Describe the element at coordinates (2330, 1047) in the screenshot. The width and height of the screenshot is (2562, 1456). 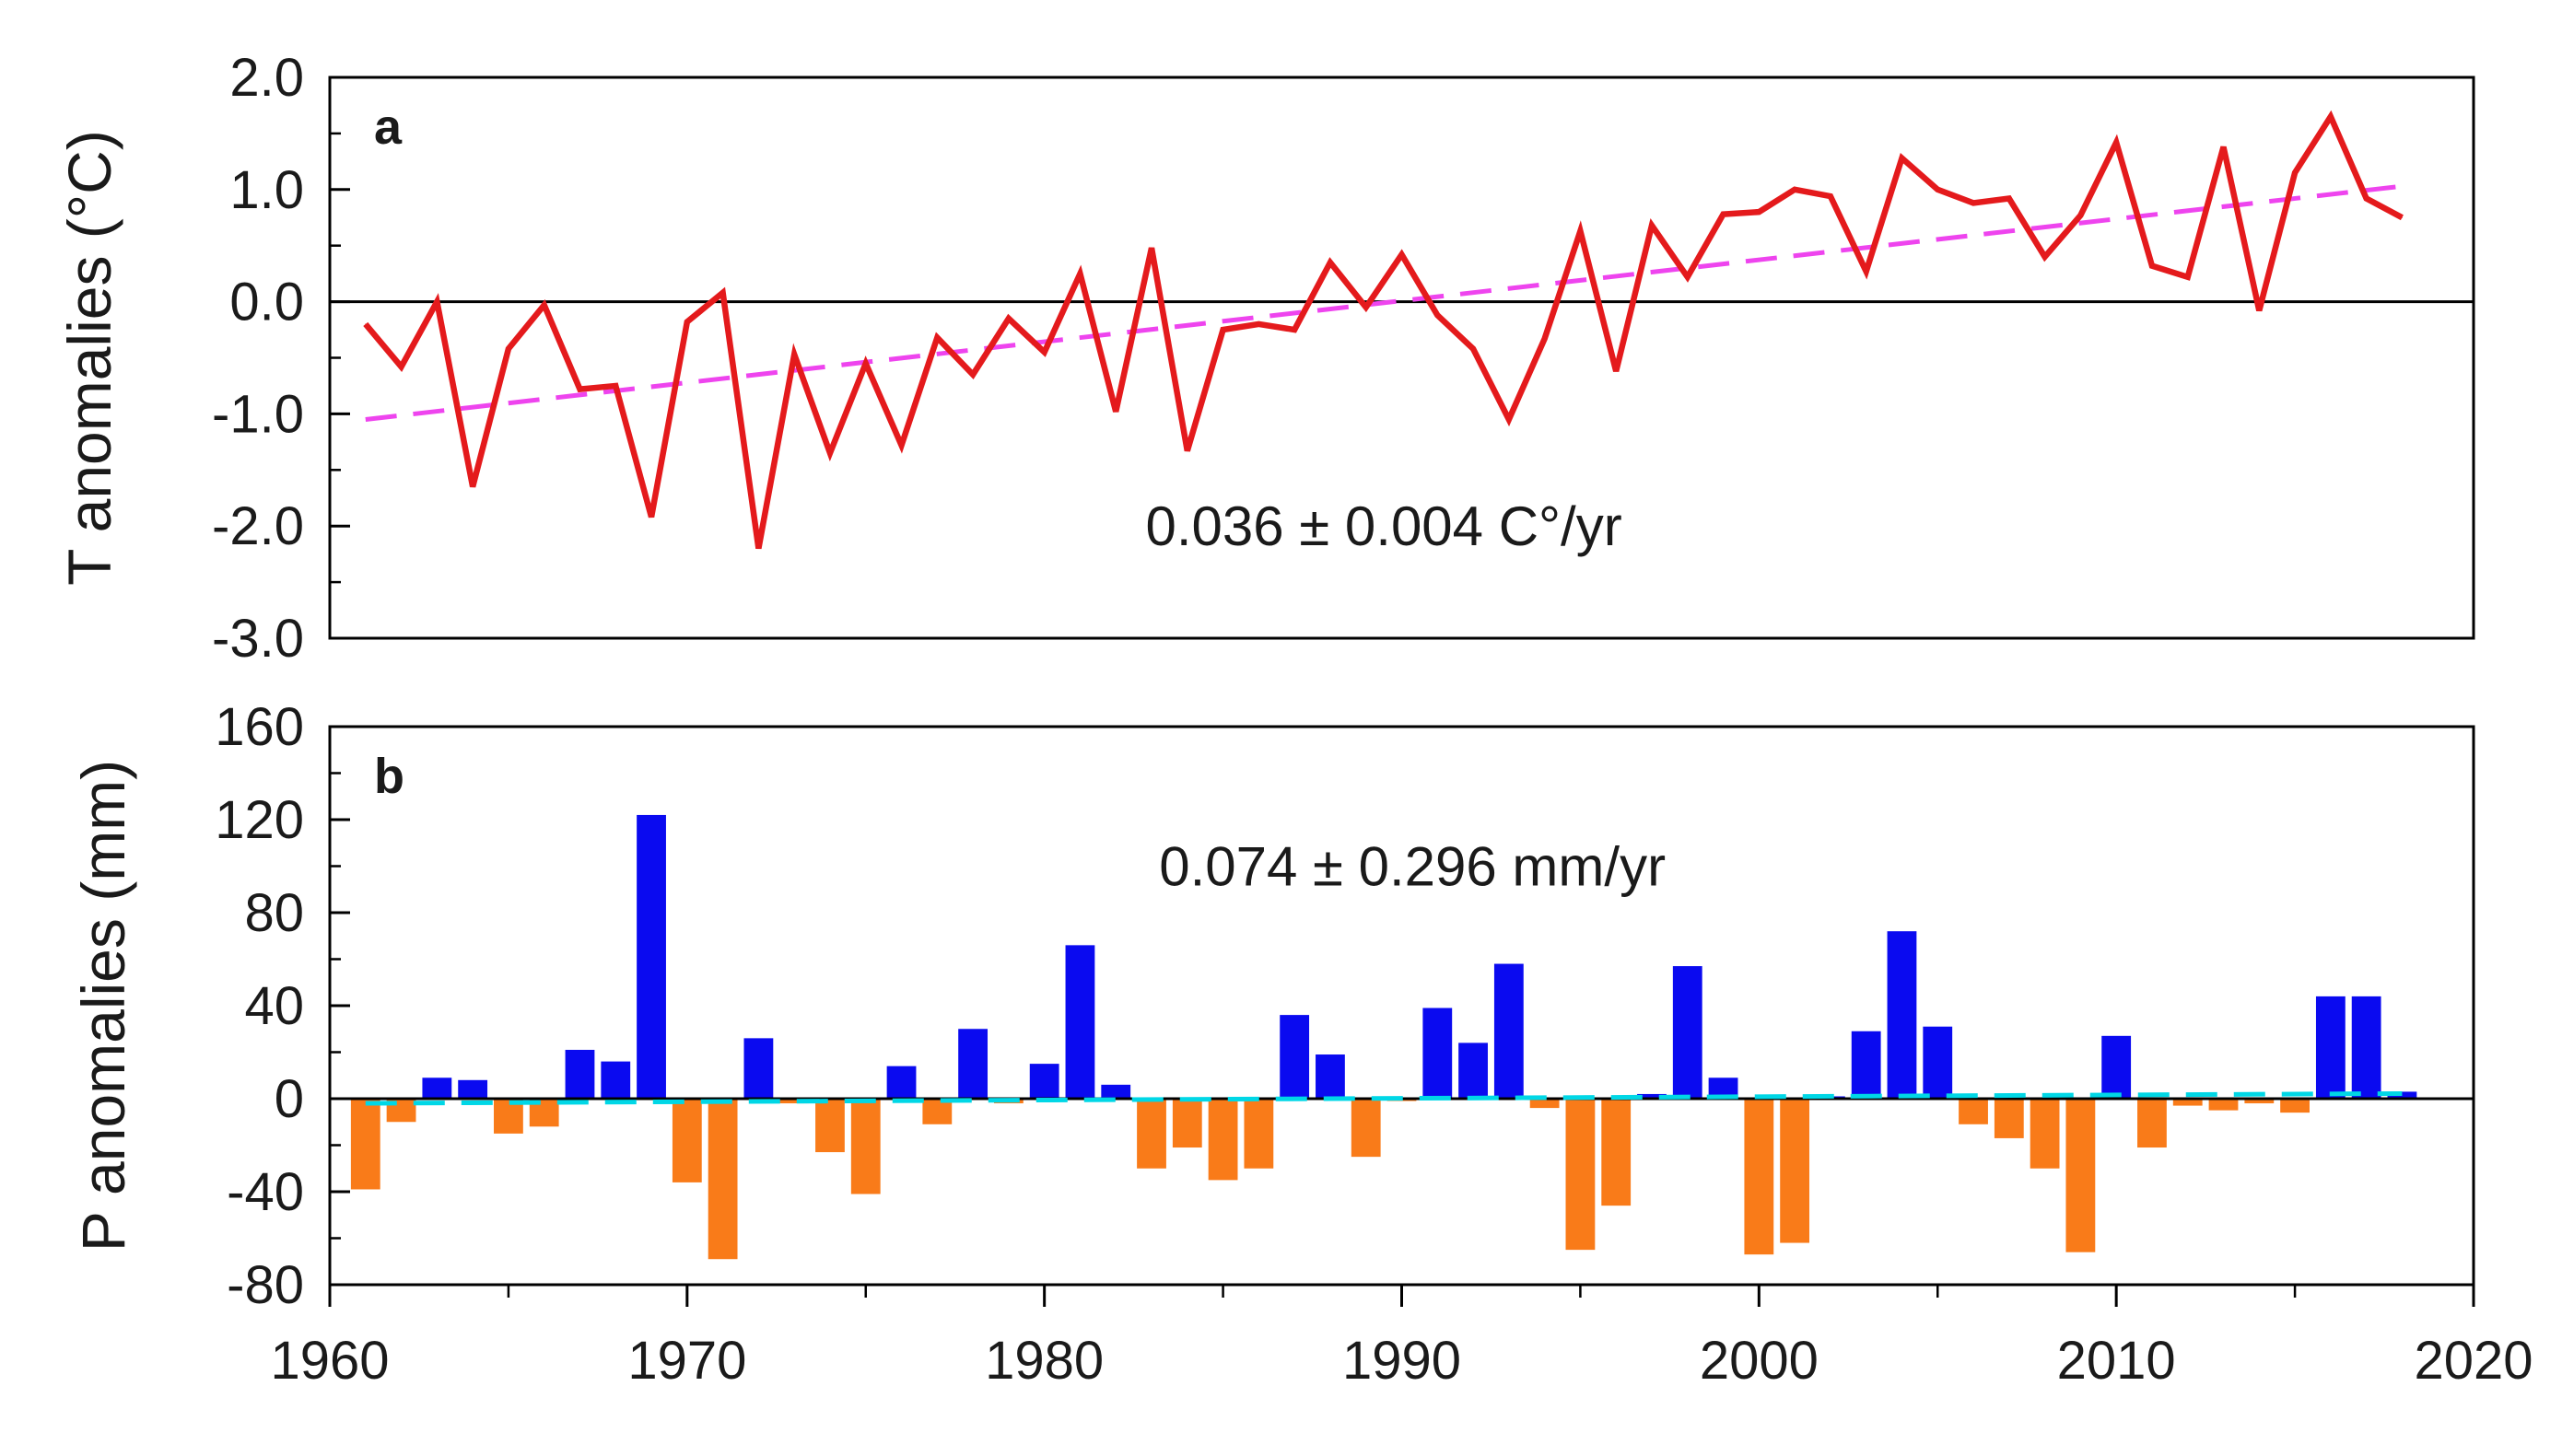
I see `precip-bar-2016` at that location.